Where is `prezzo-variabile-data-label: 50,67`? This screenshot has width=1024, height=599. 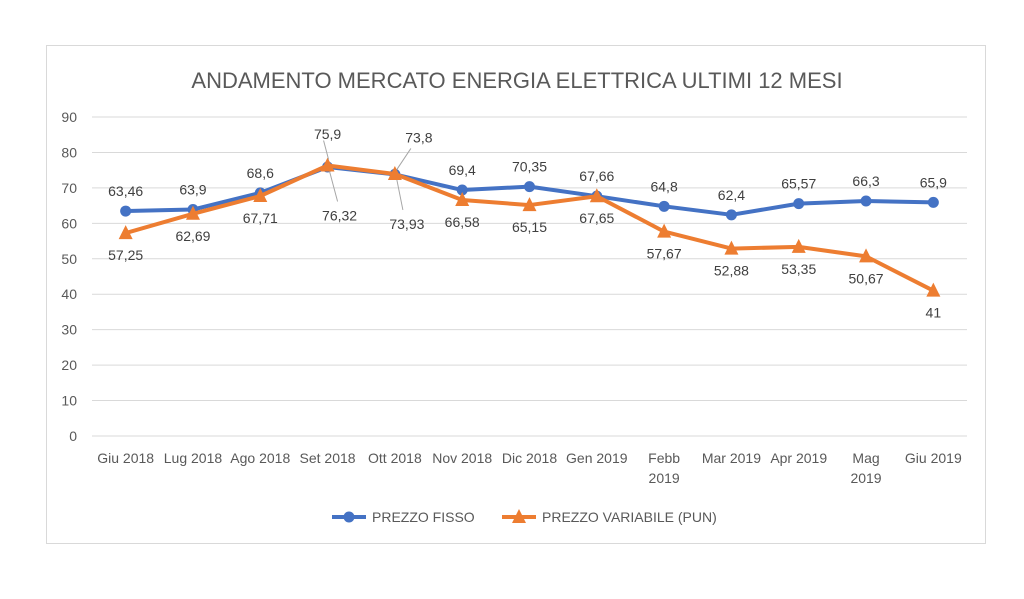 prezzo-variabile-data-label: 50,67 is located at coordinates (866, 278).